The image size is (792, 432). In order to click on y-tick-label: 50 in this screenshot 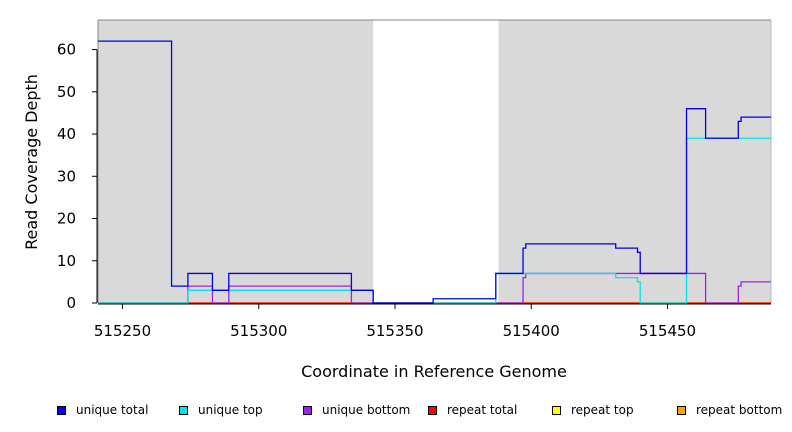, I will do `click(66, 92)`.